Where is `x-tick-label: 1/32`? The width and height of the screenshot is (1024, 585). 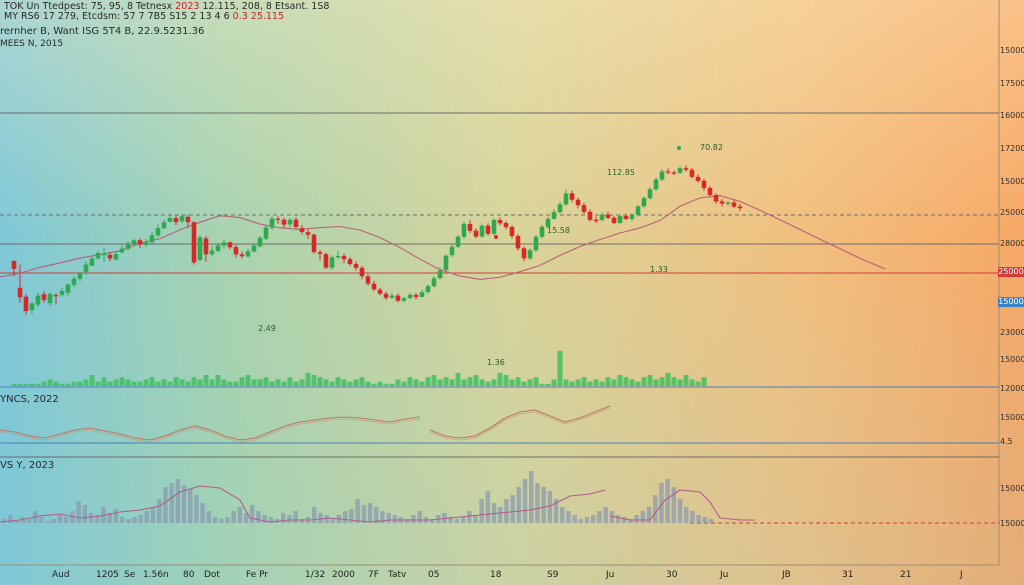 x-tick-label: 1/32 is located at coordinates (315, 575).